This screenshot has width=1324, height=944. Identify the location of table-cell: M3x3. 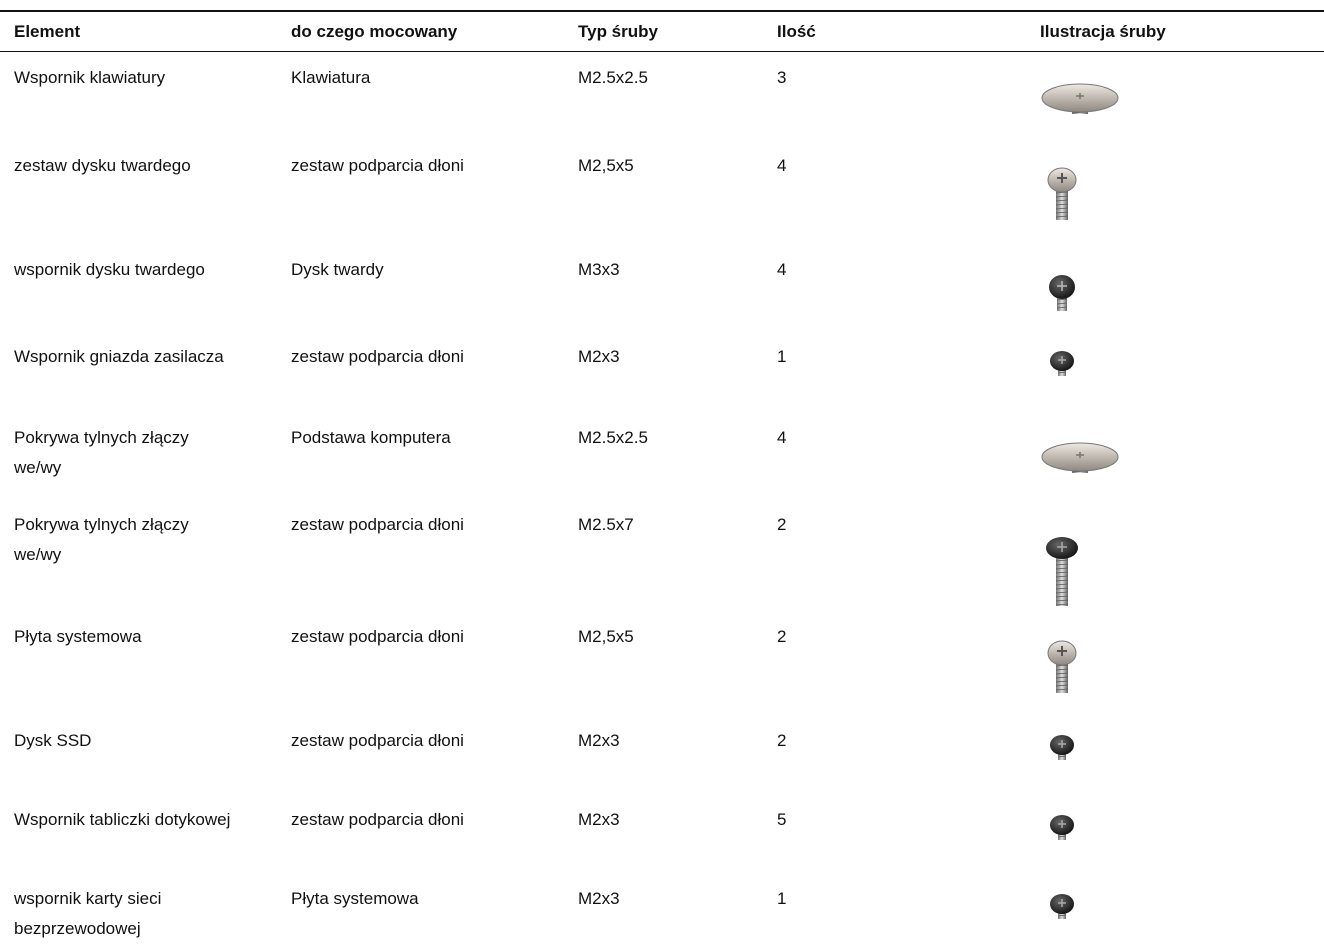
(599, 269).